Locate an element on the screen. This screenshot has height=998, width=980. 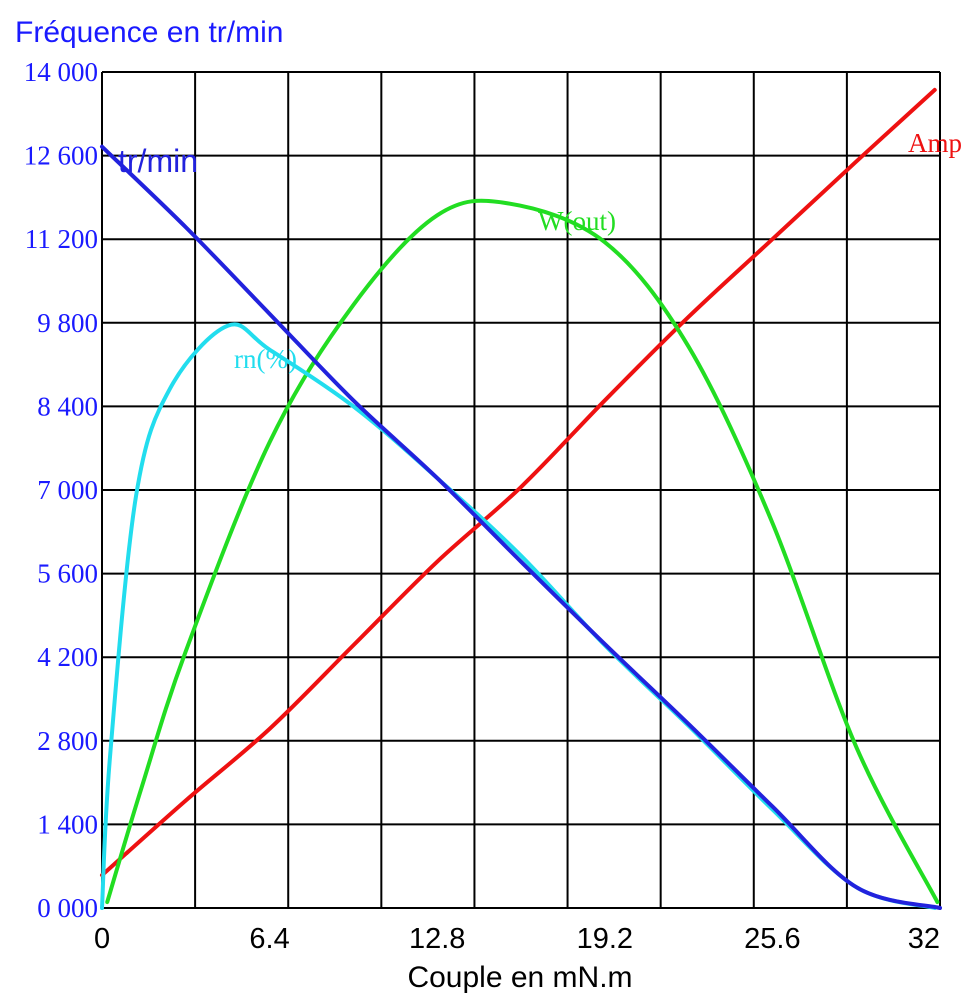
y-tick-label: 9 800 is located at coordinates (67, 323).